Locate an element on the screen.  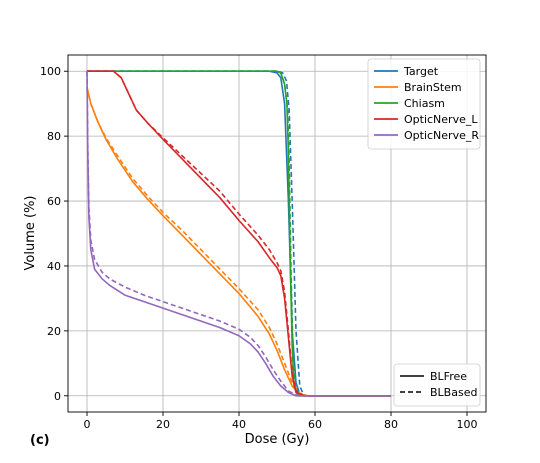
legend-label-target: Target is located at coordinates (421, 71).